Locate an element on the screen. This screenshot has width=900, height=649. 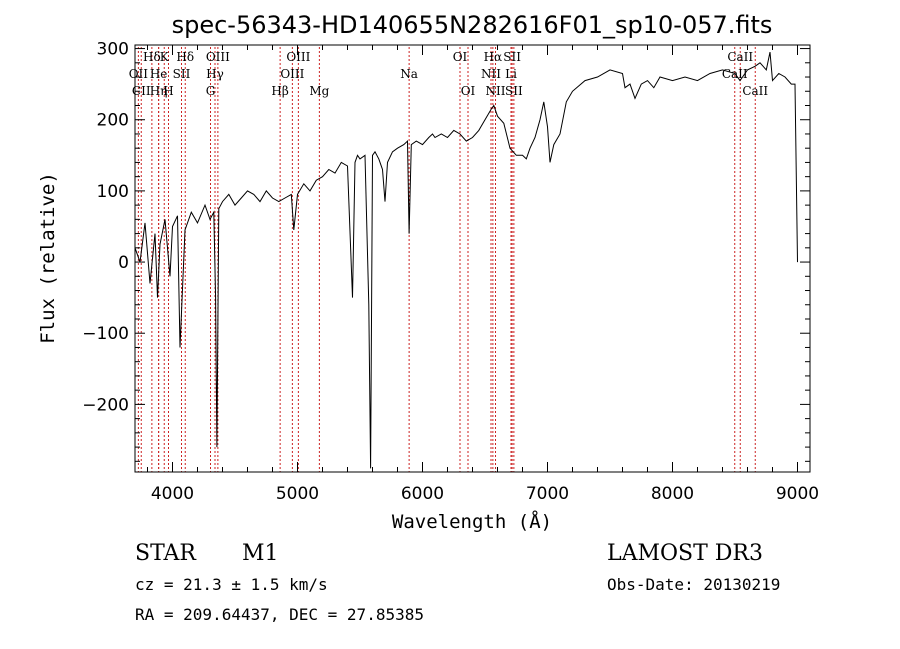
y-tick-label: 0 is located at coordinates (123, 263).